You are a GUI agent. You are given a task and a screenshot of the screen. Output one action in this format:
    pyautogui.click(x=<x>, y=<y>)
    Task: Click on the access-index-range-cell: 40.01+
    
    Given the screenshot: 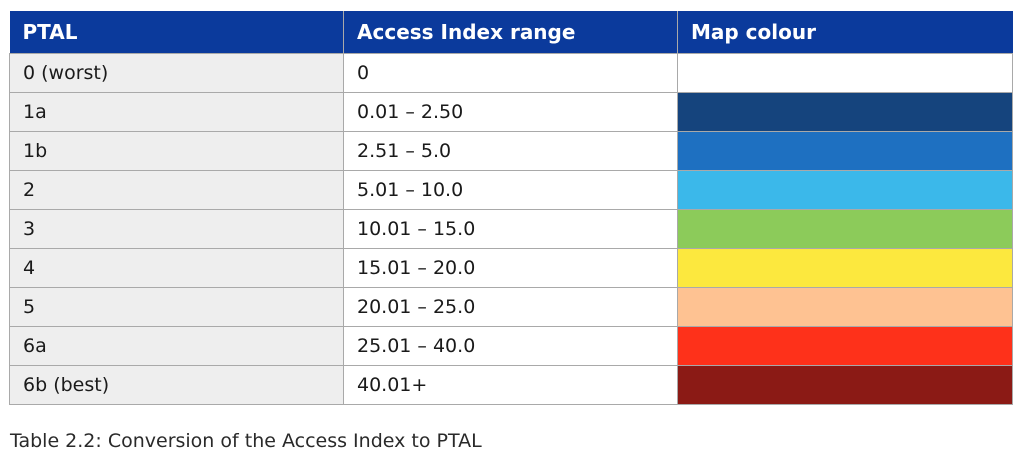 What is the action you would take?
    pyautogui.click(x=510, y=385)
    